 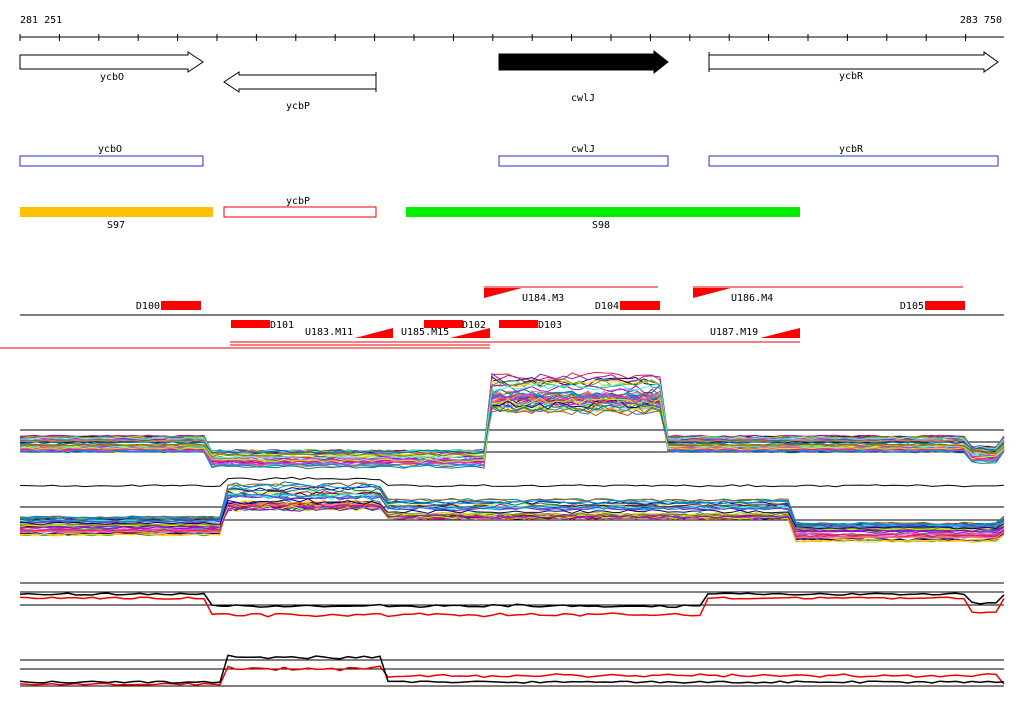 I want to click on feature-track, so click(x=502, y=317).